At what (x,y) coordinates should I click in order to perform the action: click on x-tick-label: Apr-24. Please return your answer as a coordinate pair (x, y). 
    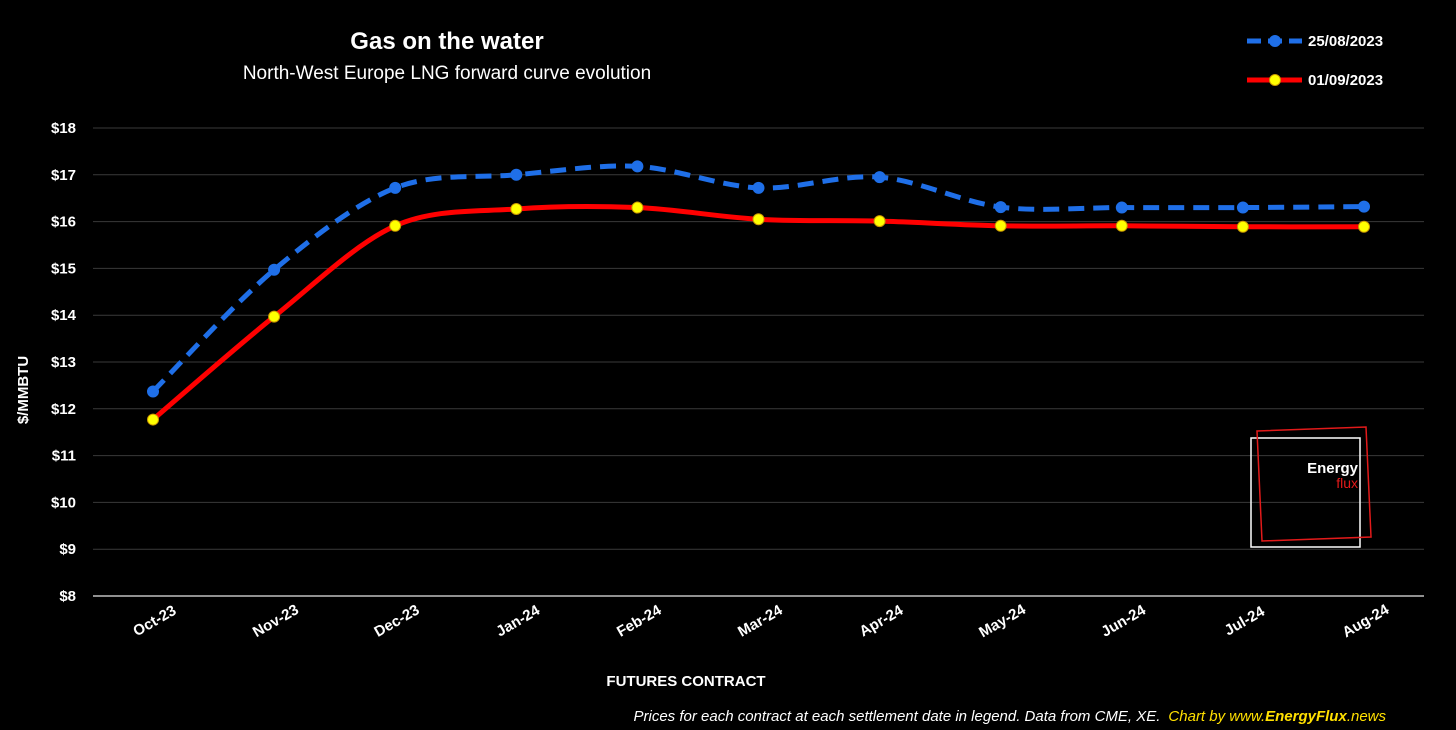
    Looking at the image, I should click on (882, 621).